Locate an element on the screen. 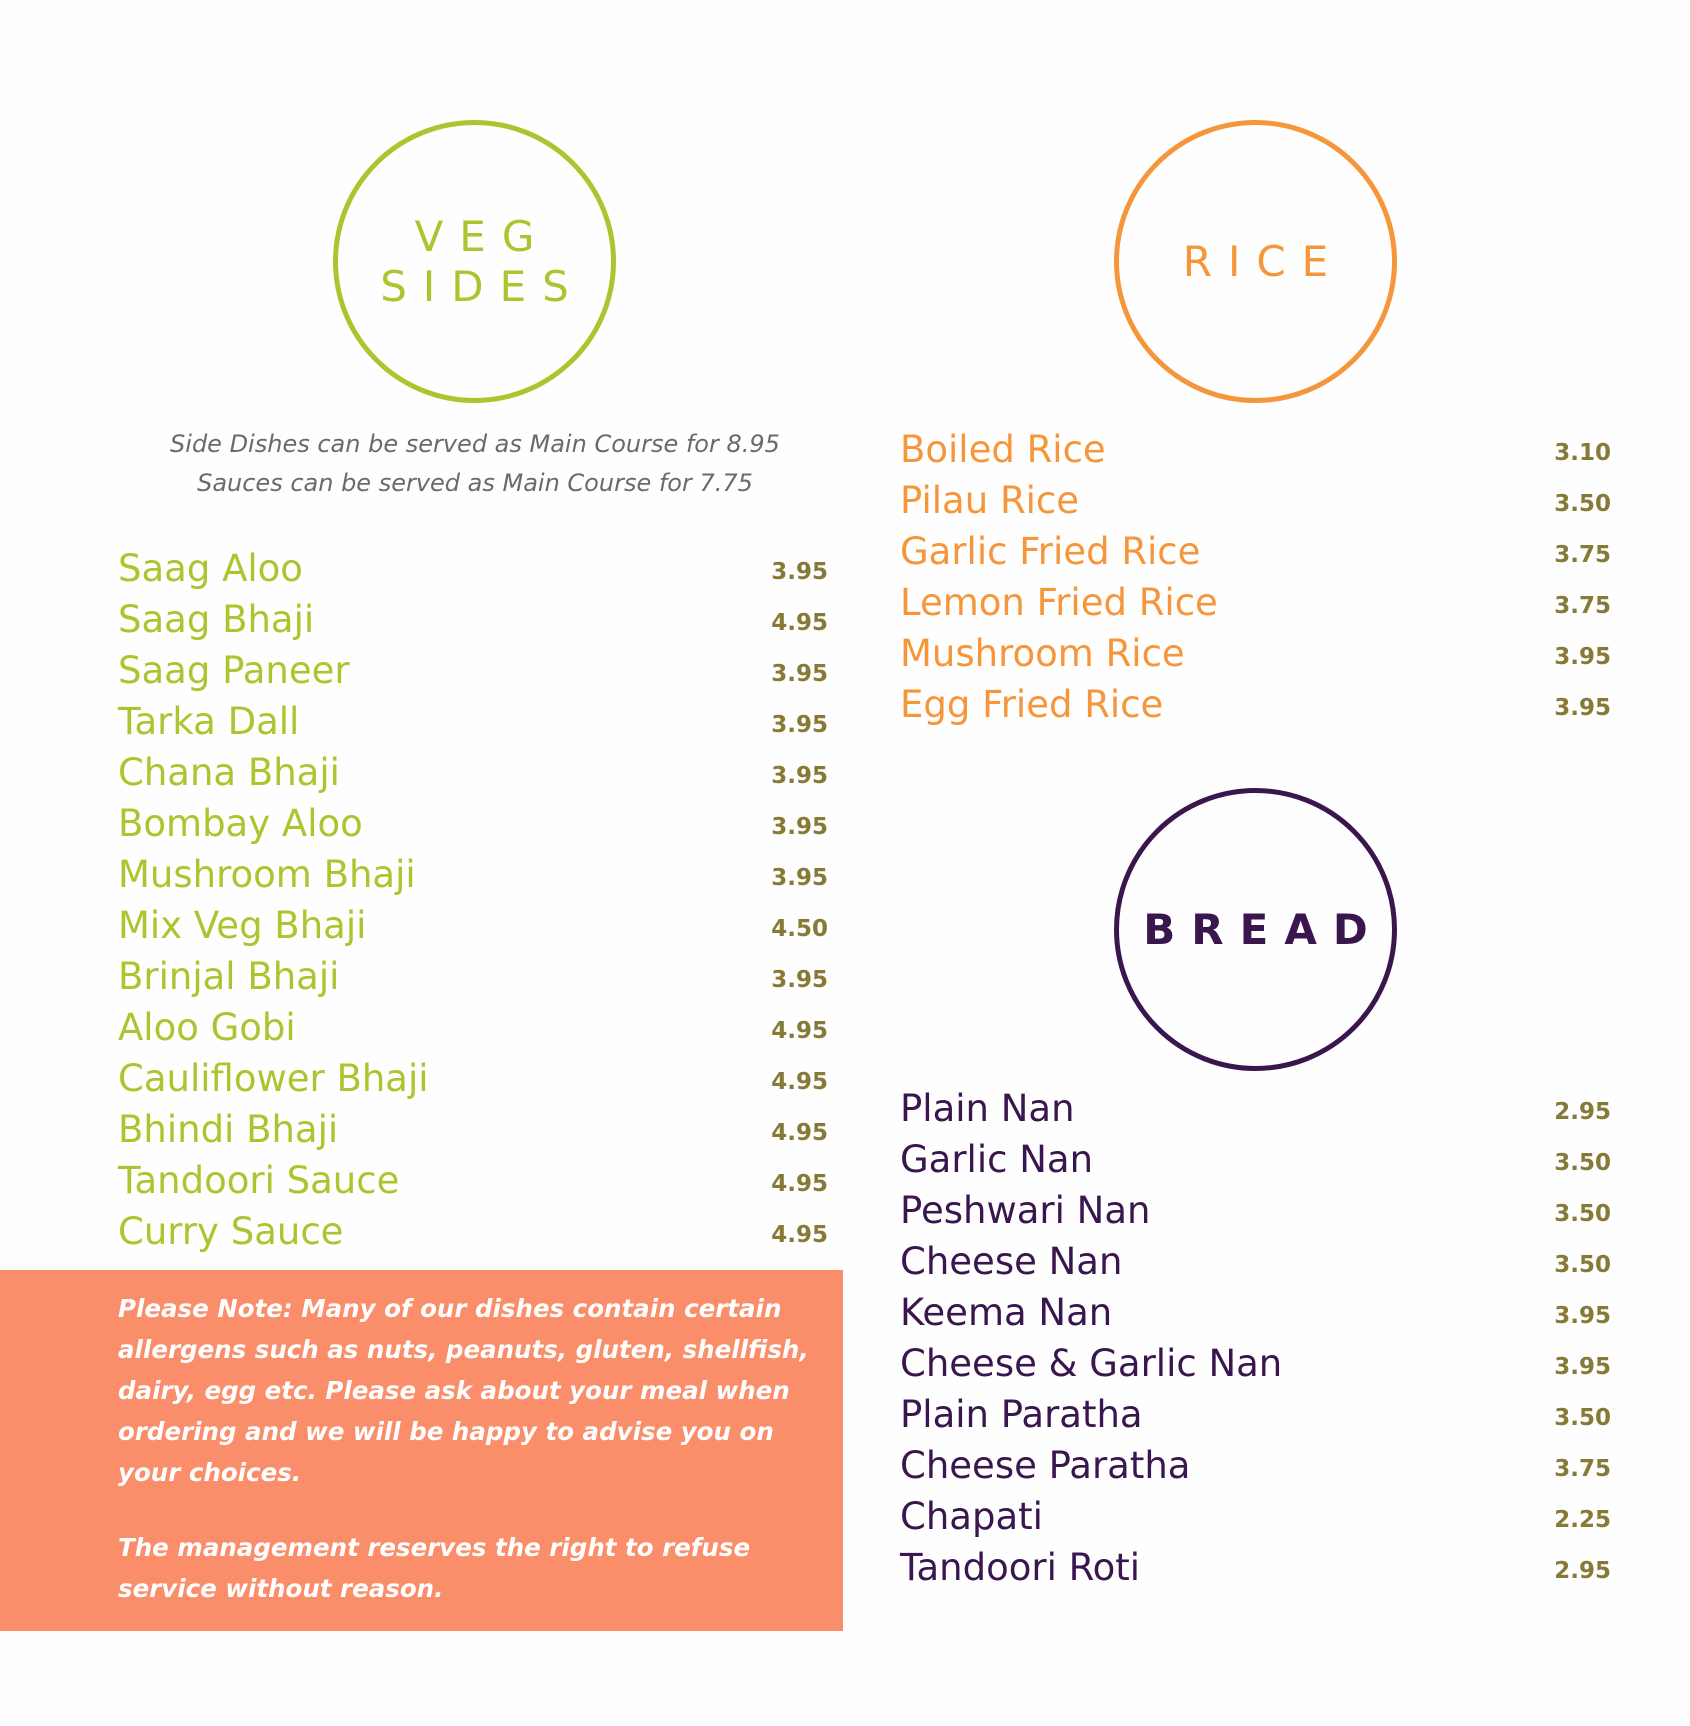  menu-item-name: Mix Veg Bhaji is located at coordinates (242, 925).